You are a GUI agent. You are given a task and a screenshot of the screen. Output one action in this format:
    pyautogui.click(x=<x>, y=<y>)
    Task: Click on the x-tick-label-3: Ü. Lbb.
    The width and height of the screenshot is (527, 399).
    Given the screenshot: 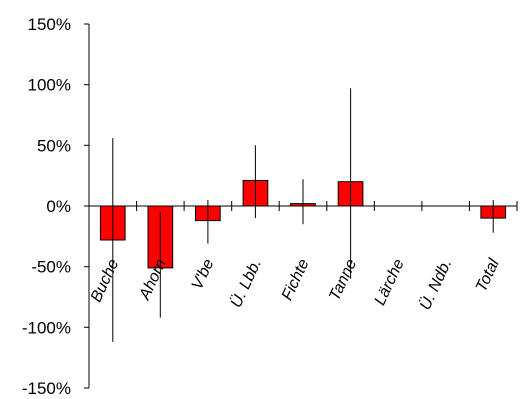 What is the action you would take?
    pyautogui.click(x=246, y=283)
    